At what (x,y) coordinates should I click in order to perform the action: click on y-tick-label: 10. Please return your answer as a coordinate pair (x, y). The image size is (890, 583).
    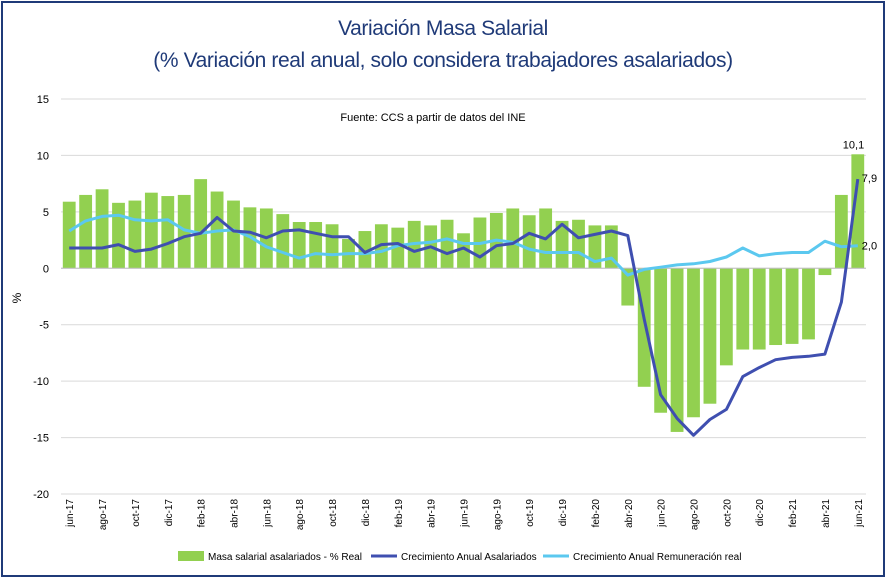
    Looking at the image, I should click on (43, 156).